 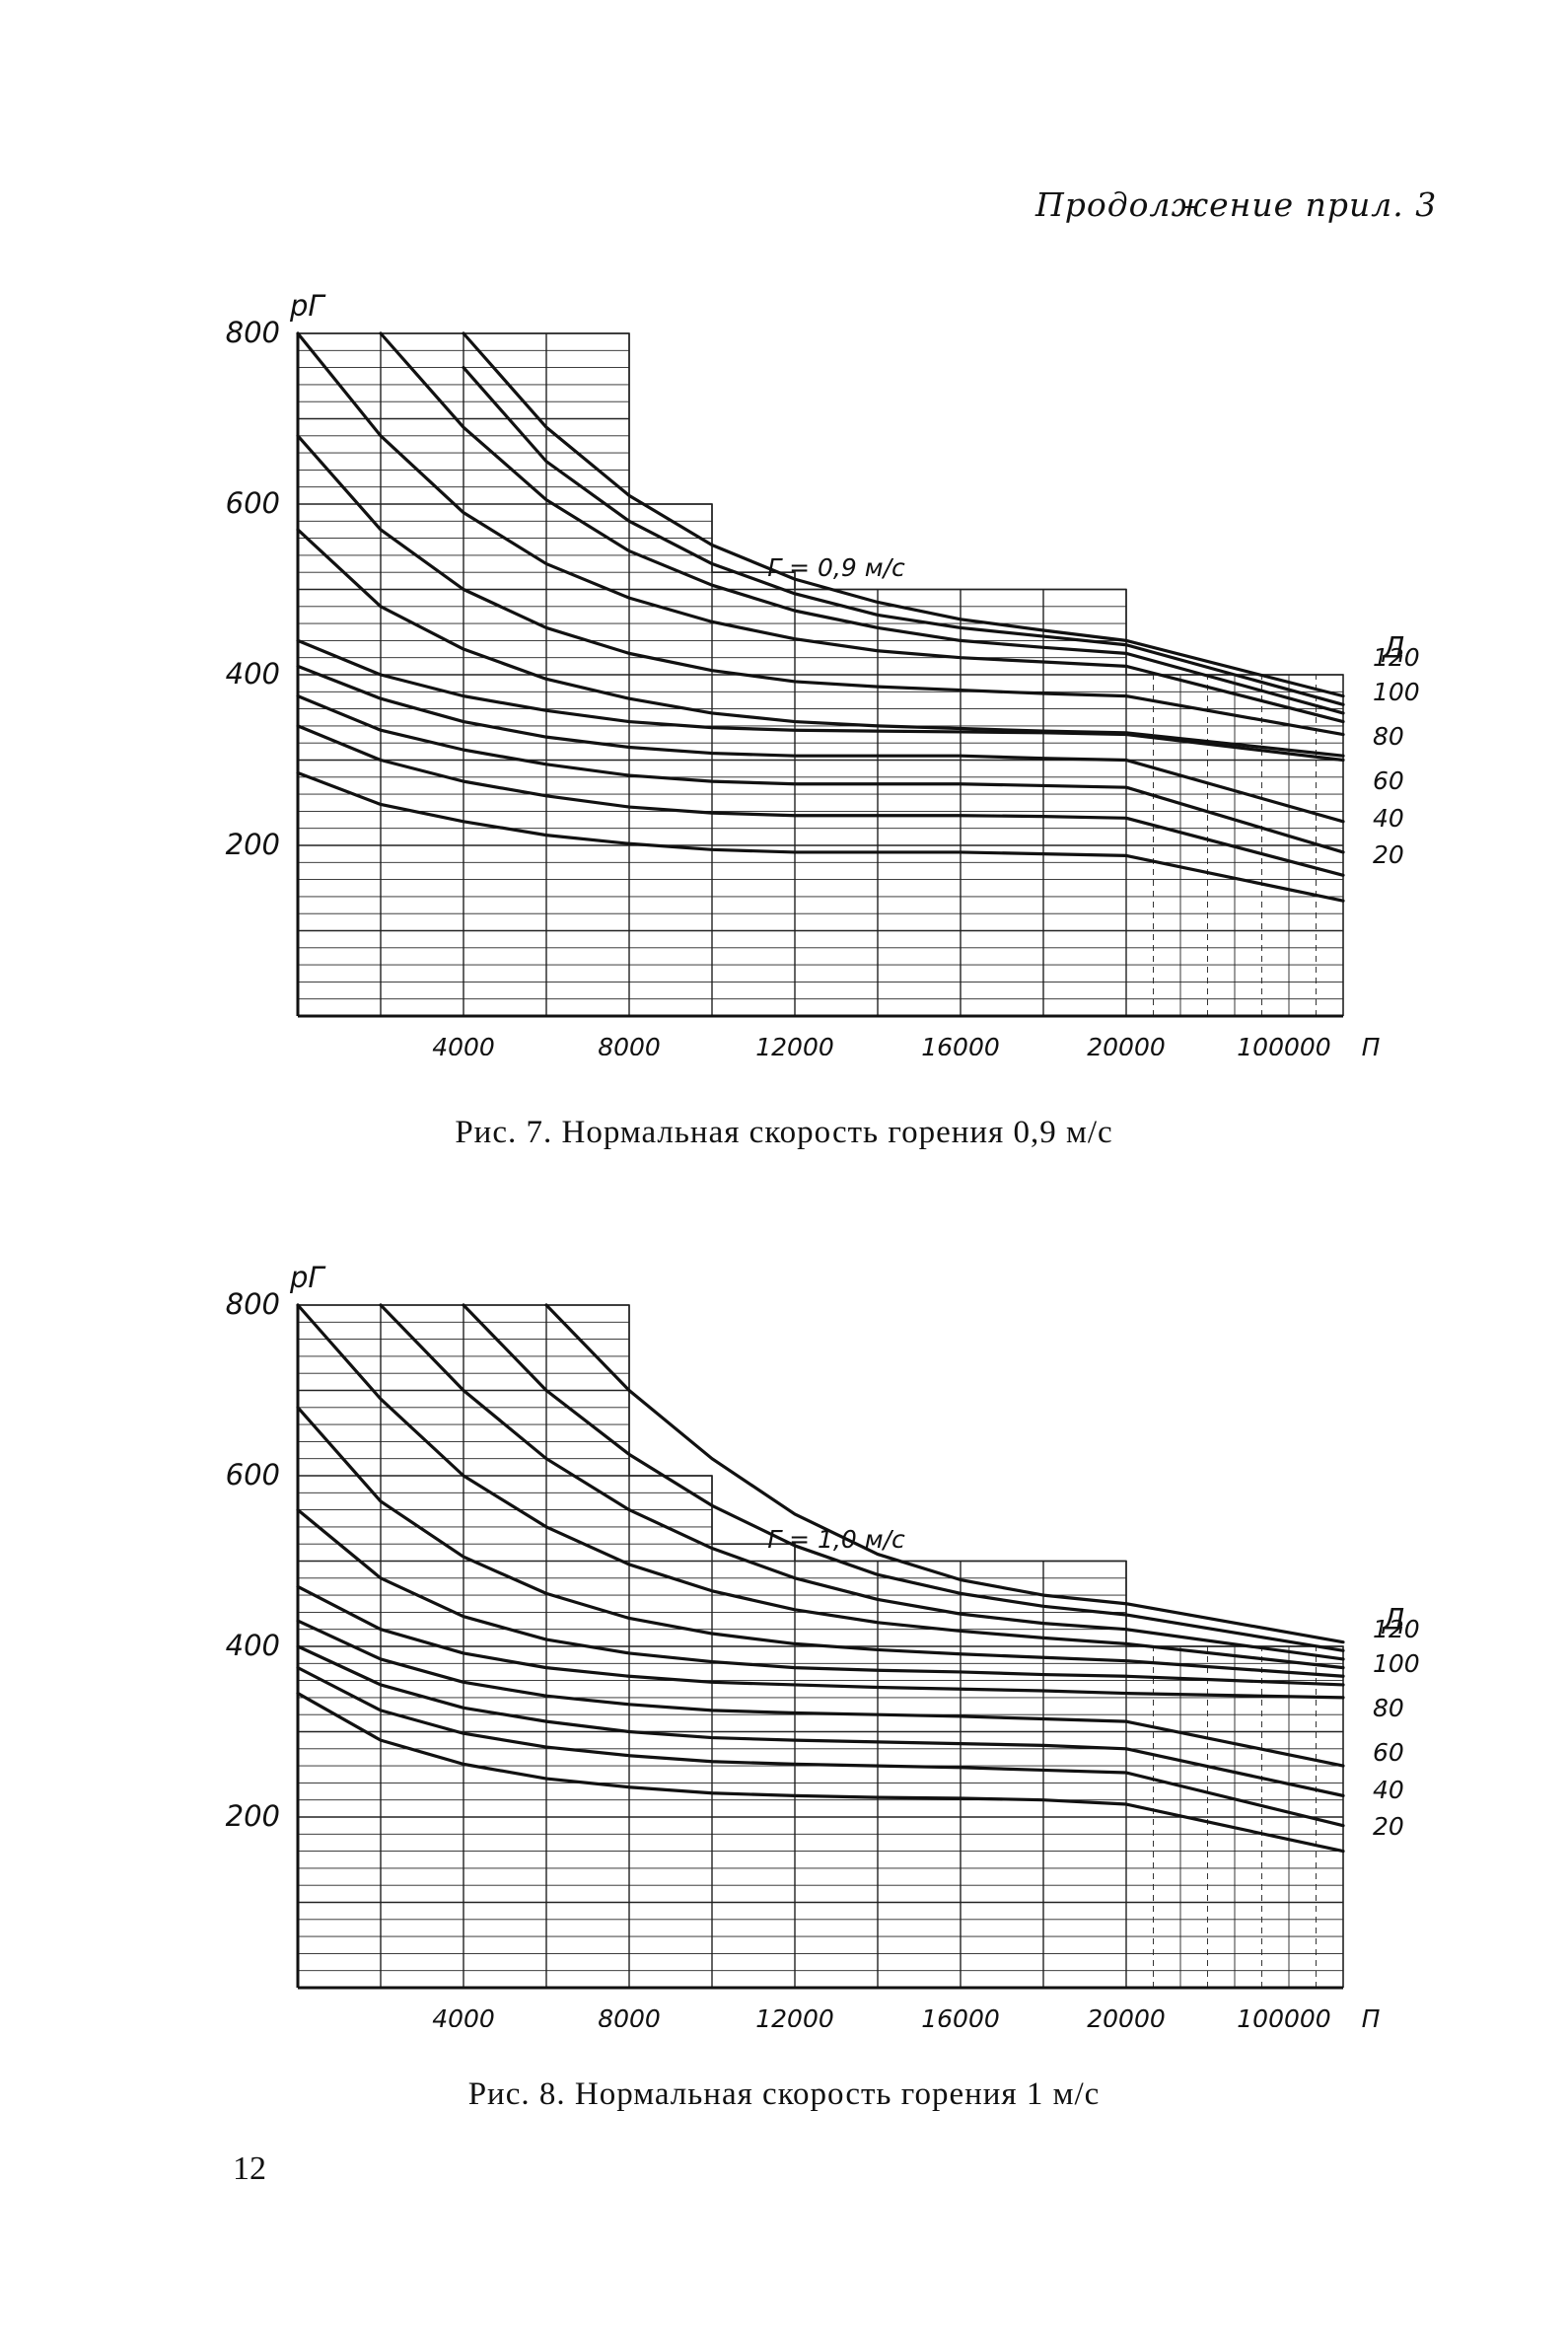 I want to click on header-note: Продолжение прил. 3, so click(x=1236, y=204).